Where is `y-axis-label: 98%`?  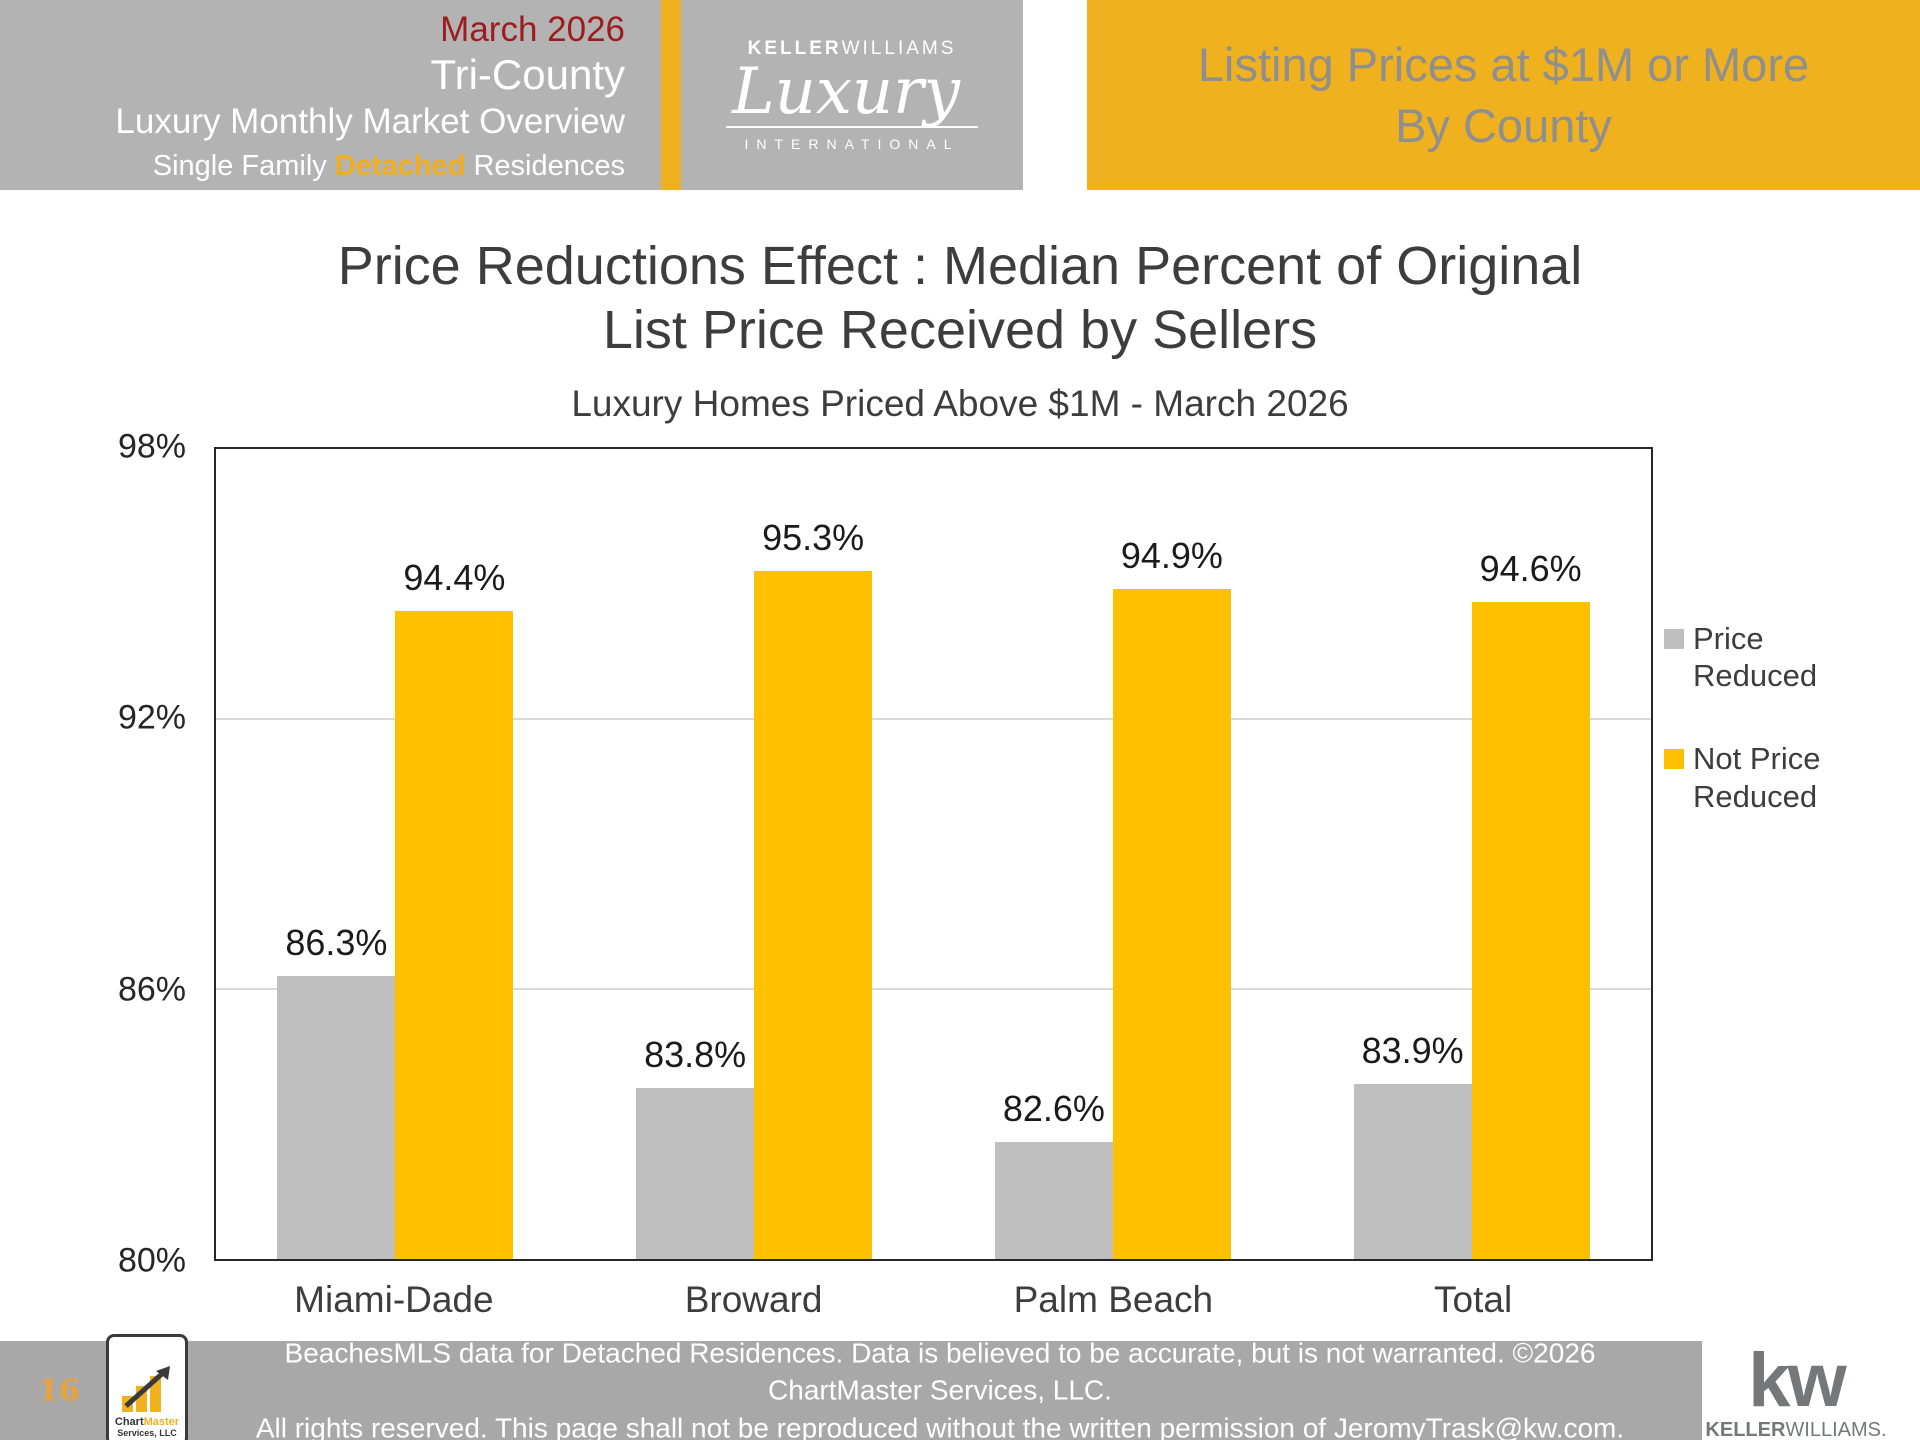 y-axis-label: 98% is located at coordinates (151, 446).